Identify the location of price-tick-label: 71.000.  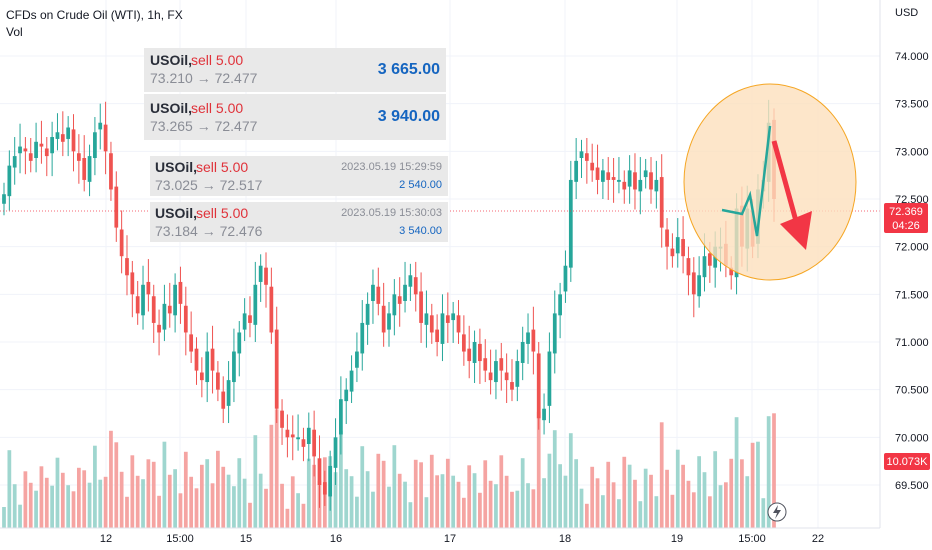
(912, 343).